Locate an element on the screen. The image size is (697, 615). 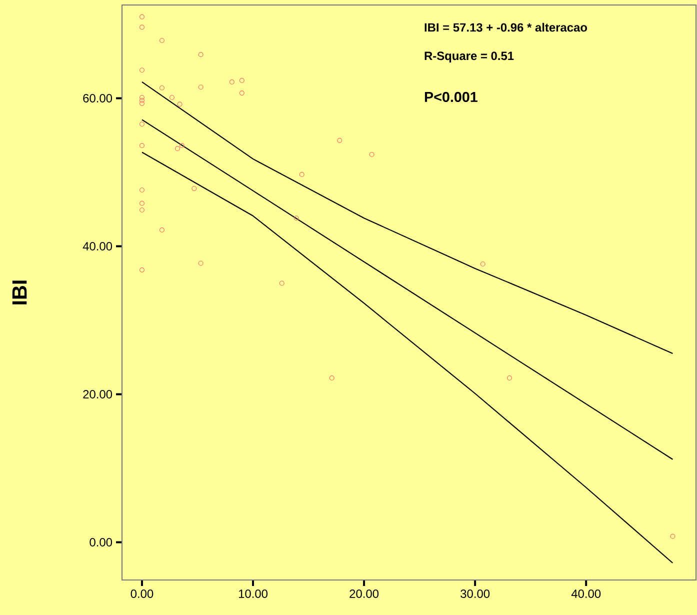
x-tick-label: 0.00 is located at coordinates (142, 594).